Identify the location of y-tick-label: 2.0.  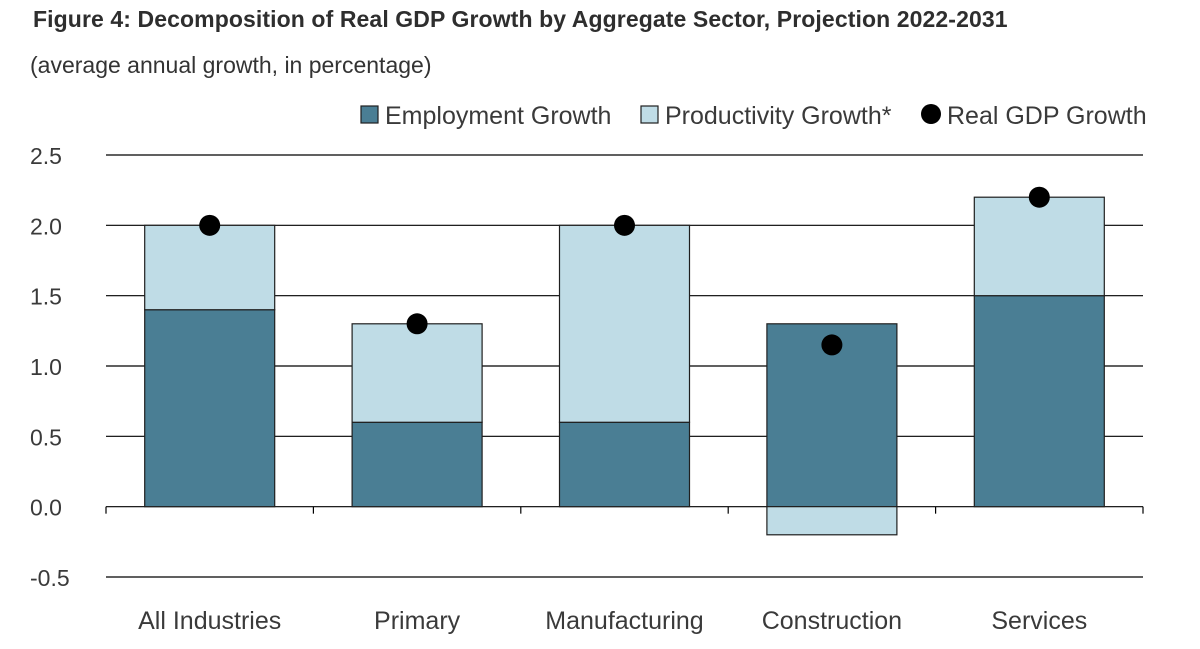
(46, 226).